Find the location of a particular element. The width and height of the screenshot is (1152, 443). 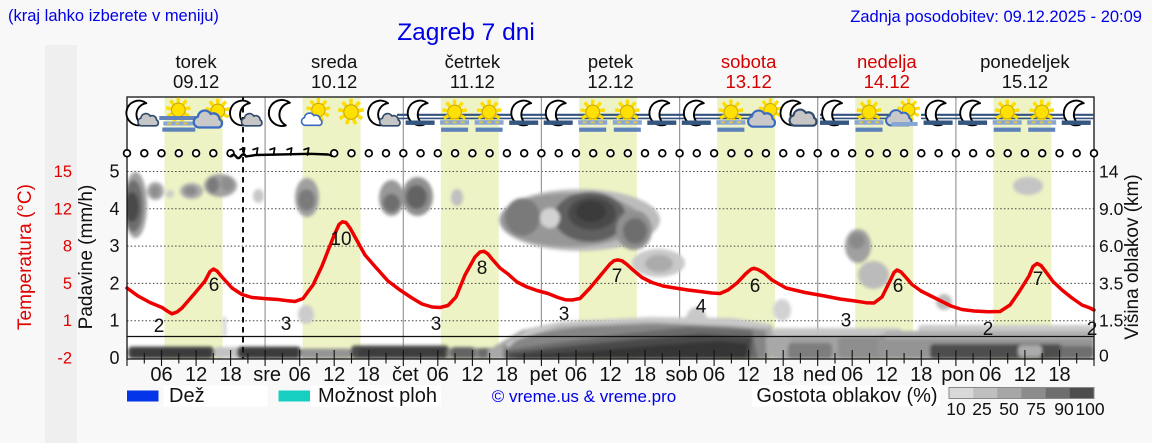

svg-text: 14.12 is located at coordinates (887, 81).